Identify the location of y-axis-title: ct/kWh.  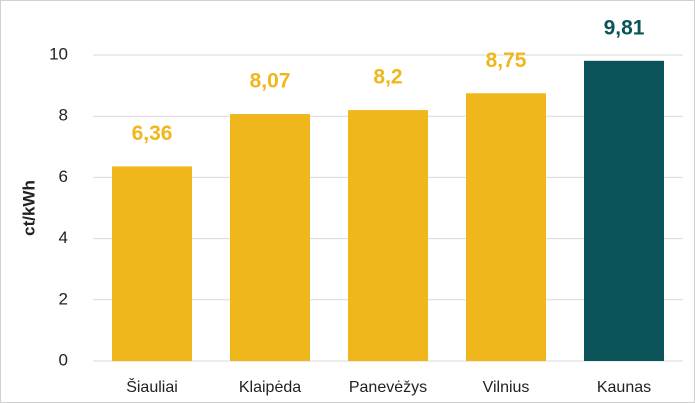
(28, 208).